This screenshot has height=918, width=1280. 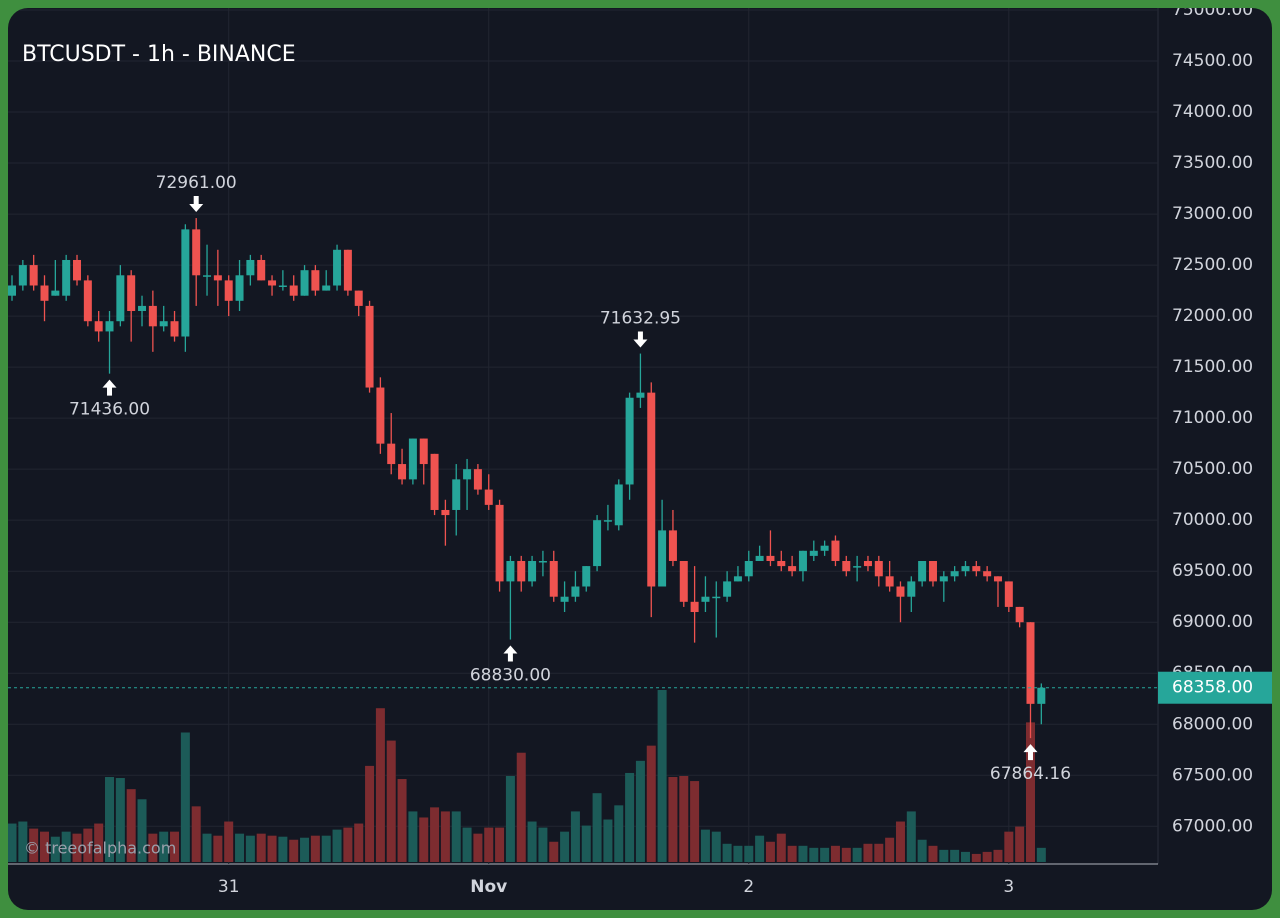 What do you see at coordinates (109, 387) in the screenshot?
I see `arrow-up` at bounding box center [109, 387].